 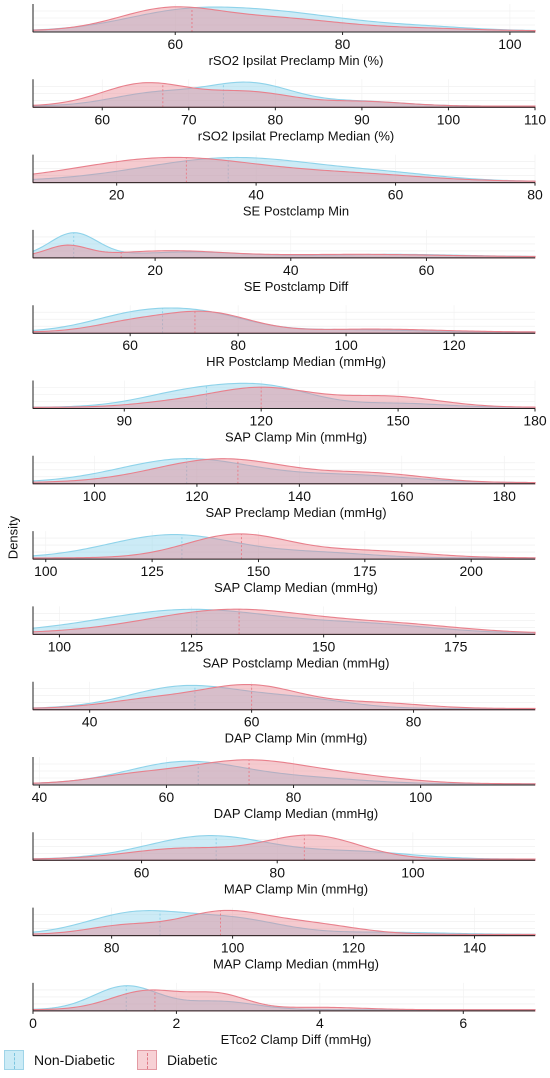 I want to click on tick-label: 6, so click(x=463, y=1023).